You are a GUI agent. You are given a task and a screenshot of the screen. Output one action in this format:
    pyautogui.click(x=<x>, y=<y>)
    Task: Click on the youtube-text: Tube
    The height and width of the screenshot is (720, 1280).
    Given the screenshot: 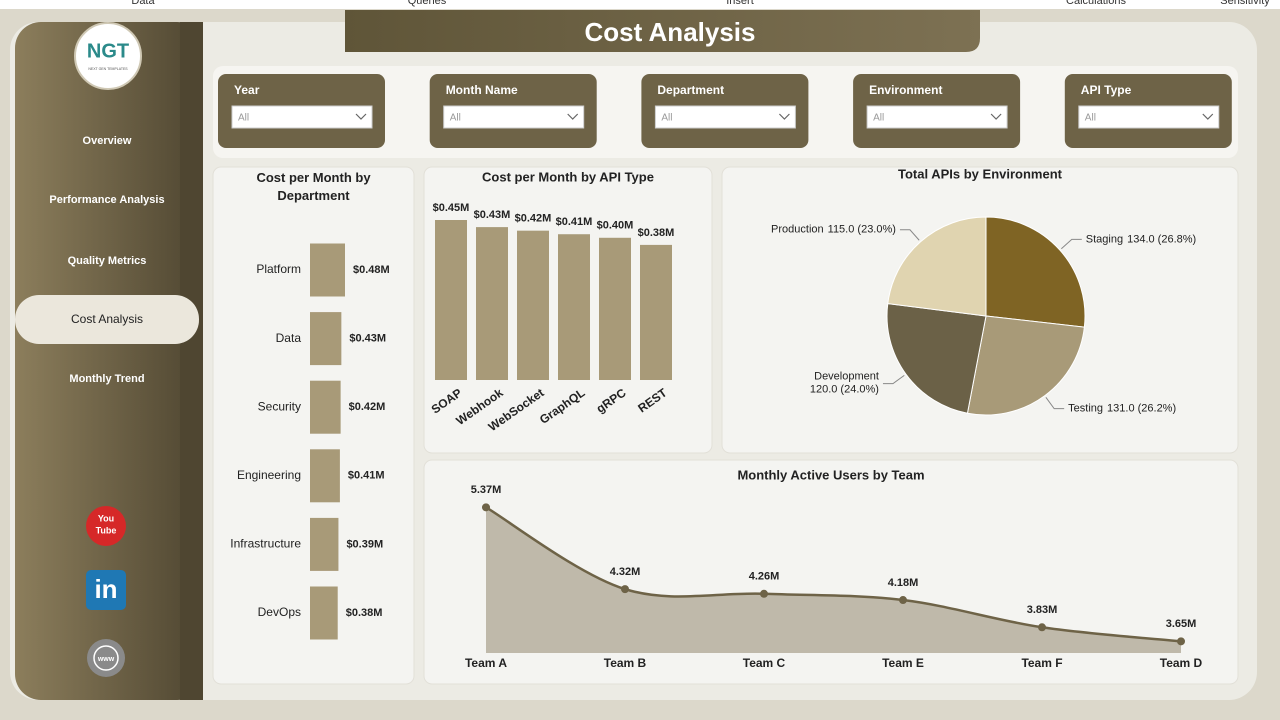 What is the action you would take?
    pyautogui.click(x=106, y=530)
    